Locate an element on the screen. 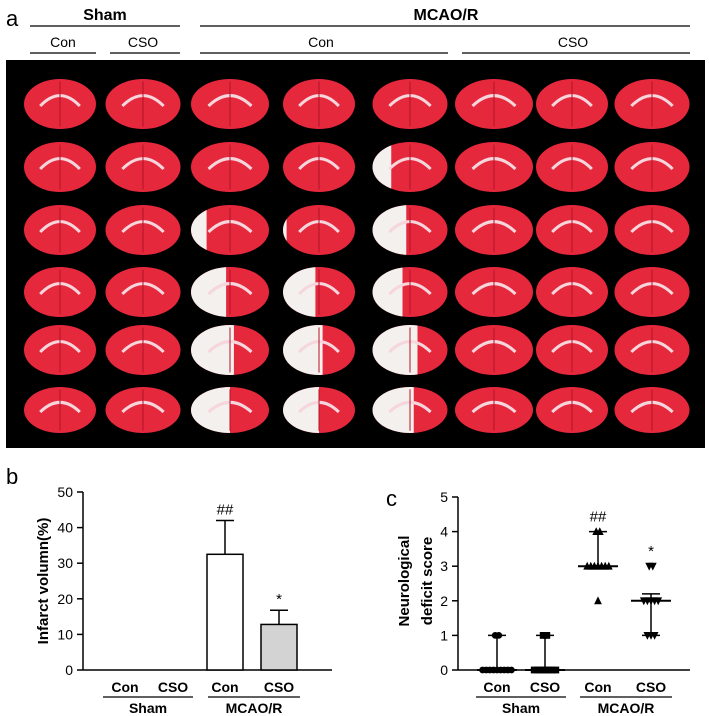 This screenshot has height=716, width=709. chart-c-ylabel-line2: deficit score is located at coordinates (427, 581).